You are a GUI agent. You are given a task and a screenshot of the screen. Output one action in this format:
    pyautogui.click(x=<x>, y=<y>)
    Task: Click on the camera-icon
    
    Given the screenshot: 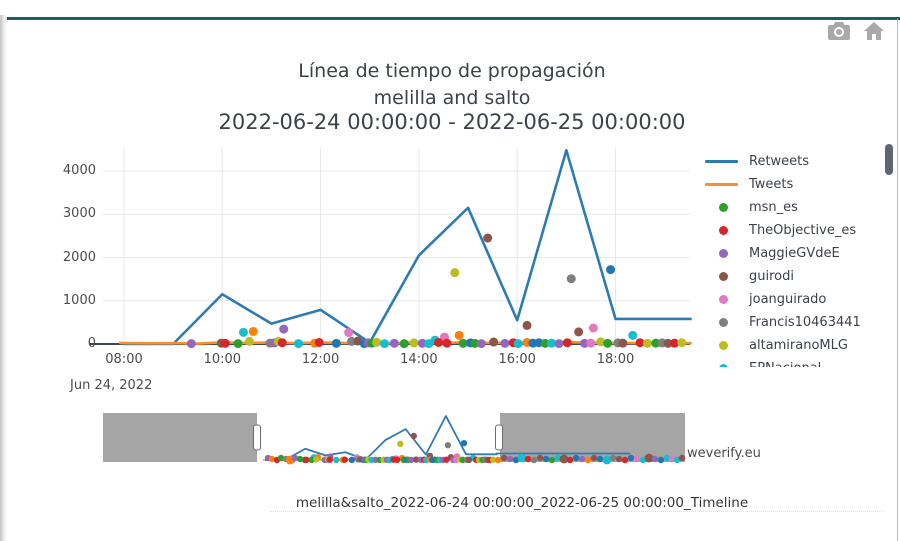 What is the action you would take?
    pyautogui.click(x=839, y=31)
    